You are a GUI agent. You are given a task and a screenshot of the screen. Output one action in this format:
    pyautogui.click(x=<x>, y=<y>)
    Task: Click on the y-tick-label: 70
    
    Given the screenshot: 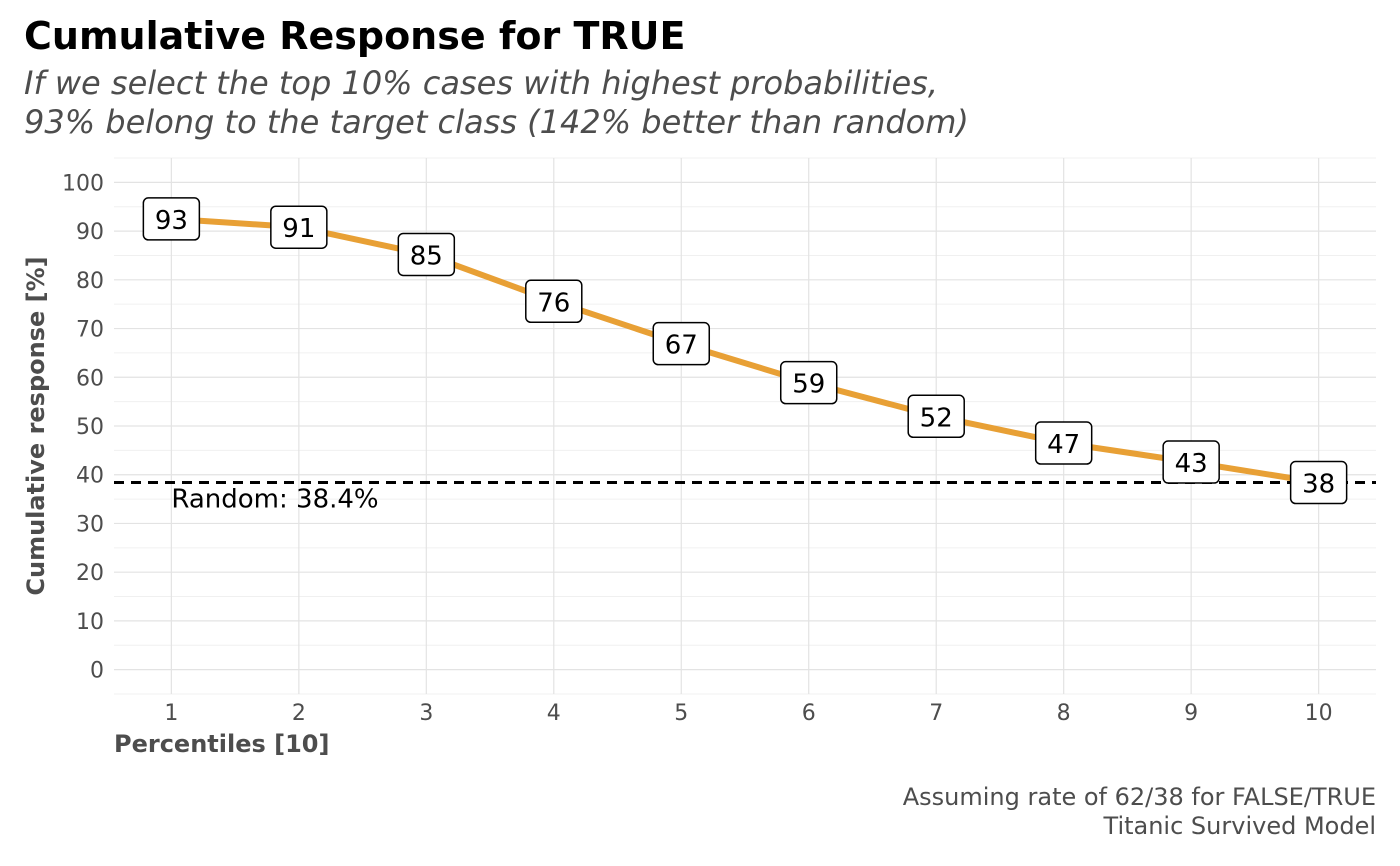 What is the action you would take?
    pyautogui.click(x=90, y=330)
    